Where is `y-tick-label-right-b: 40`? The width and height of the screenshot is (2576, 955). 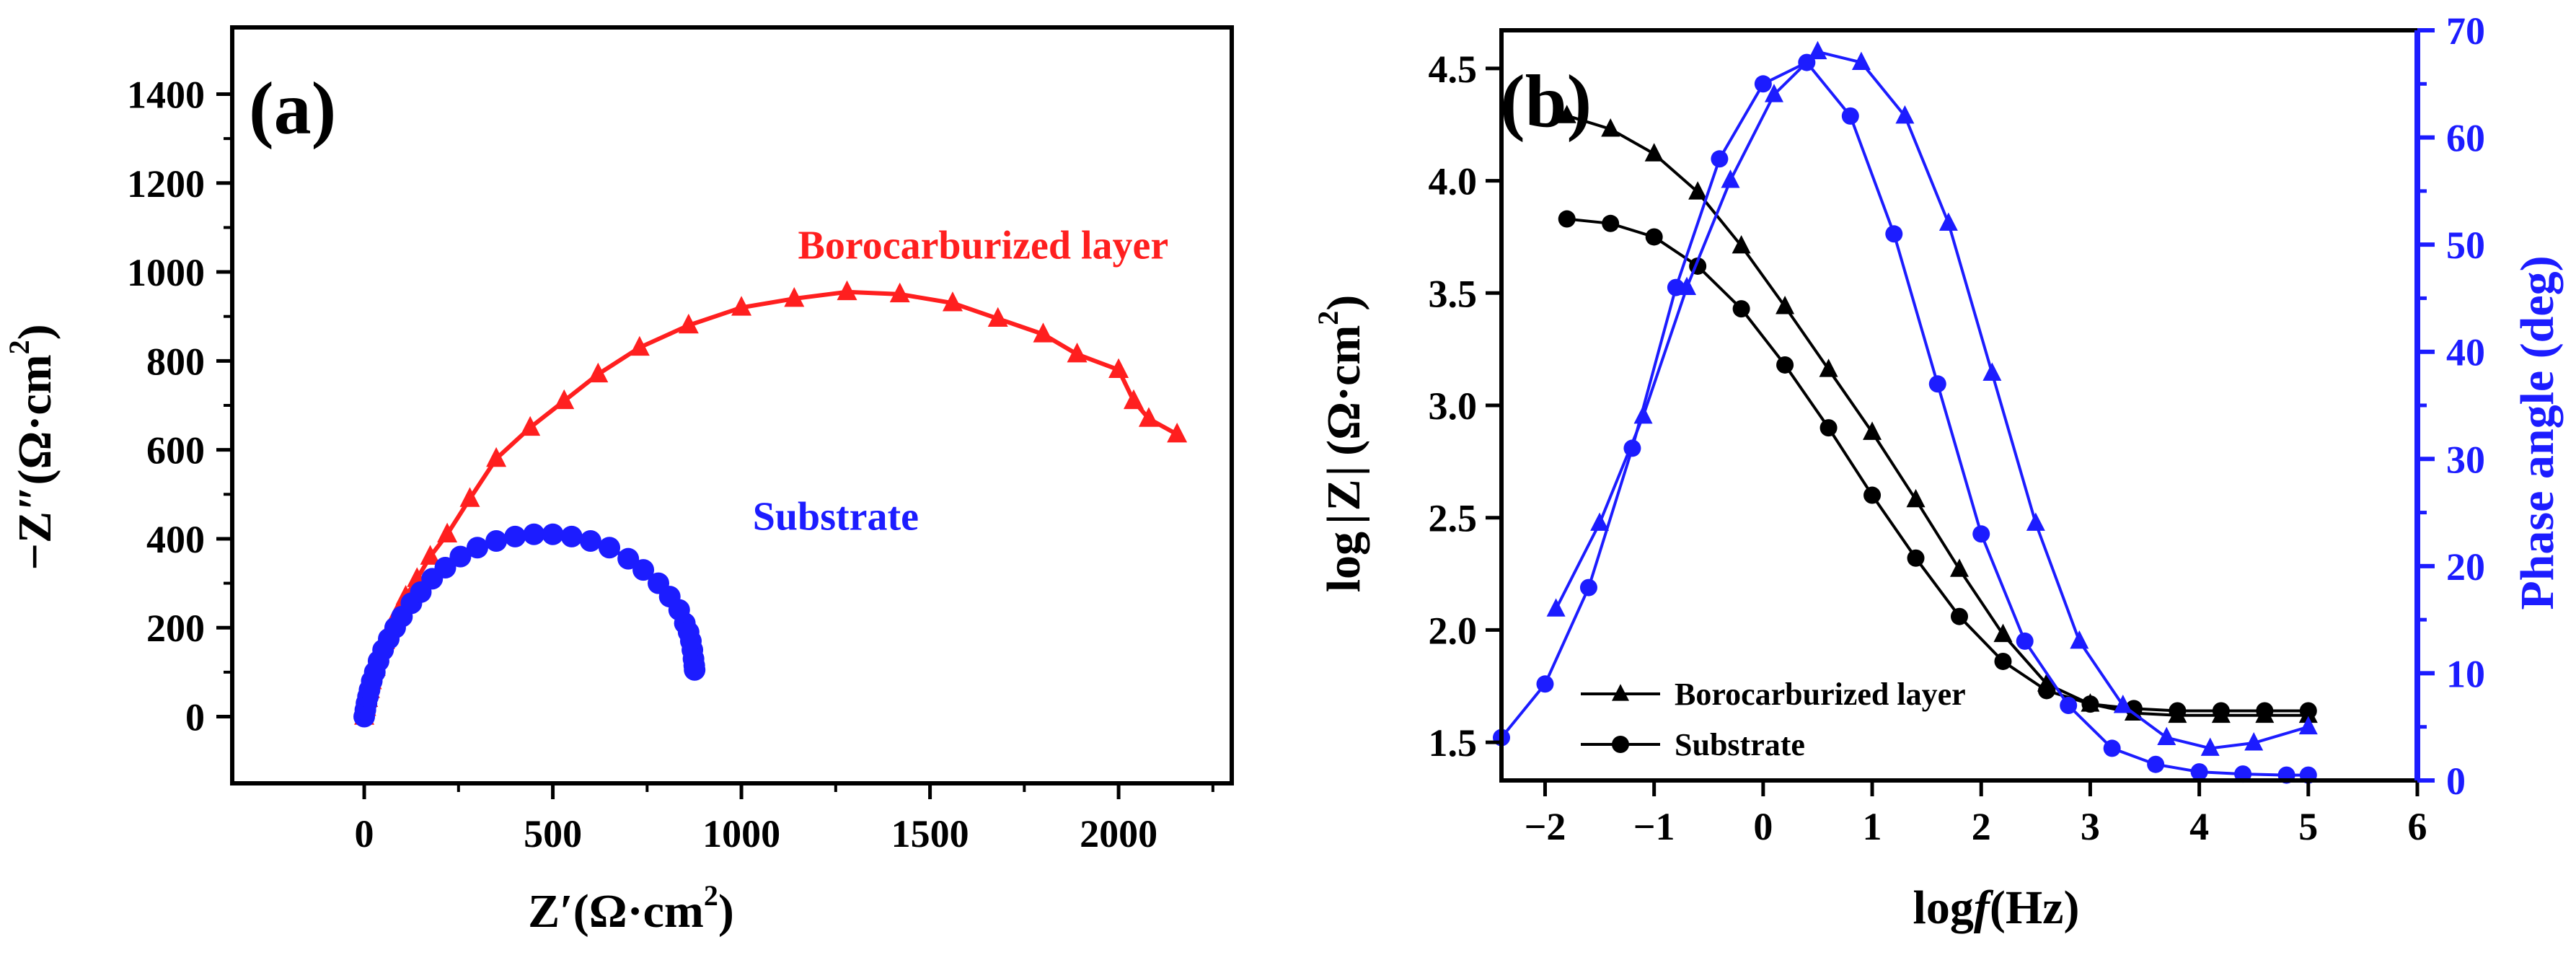
y-tick-label-right-b: 40 is located at coordinates (2465, 352).